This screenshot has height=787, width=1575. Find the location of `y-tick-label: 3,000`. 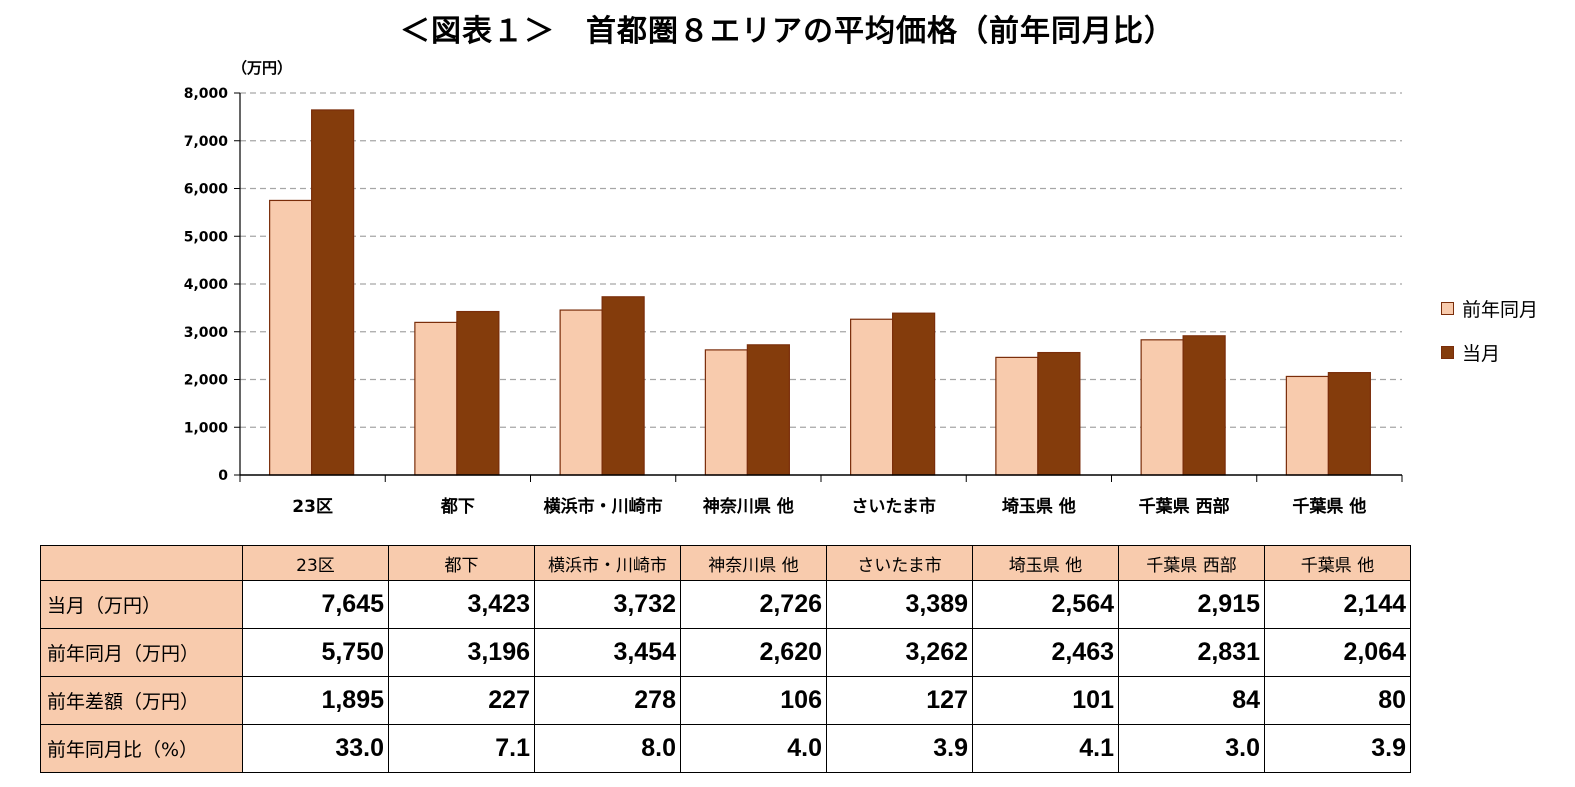

y-tick-label: 3,000 is located at coordinates (206, 333).